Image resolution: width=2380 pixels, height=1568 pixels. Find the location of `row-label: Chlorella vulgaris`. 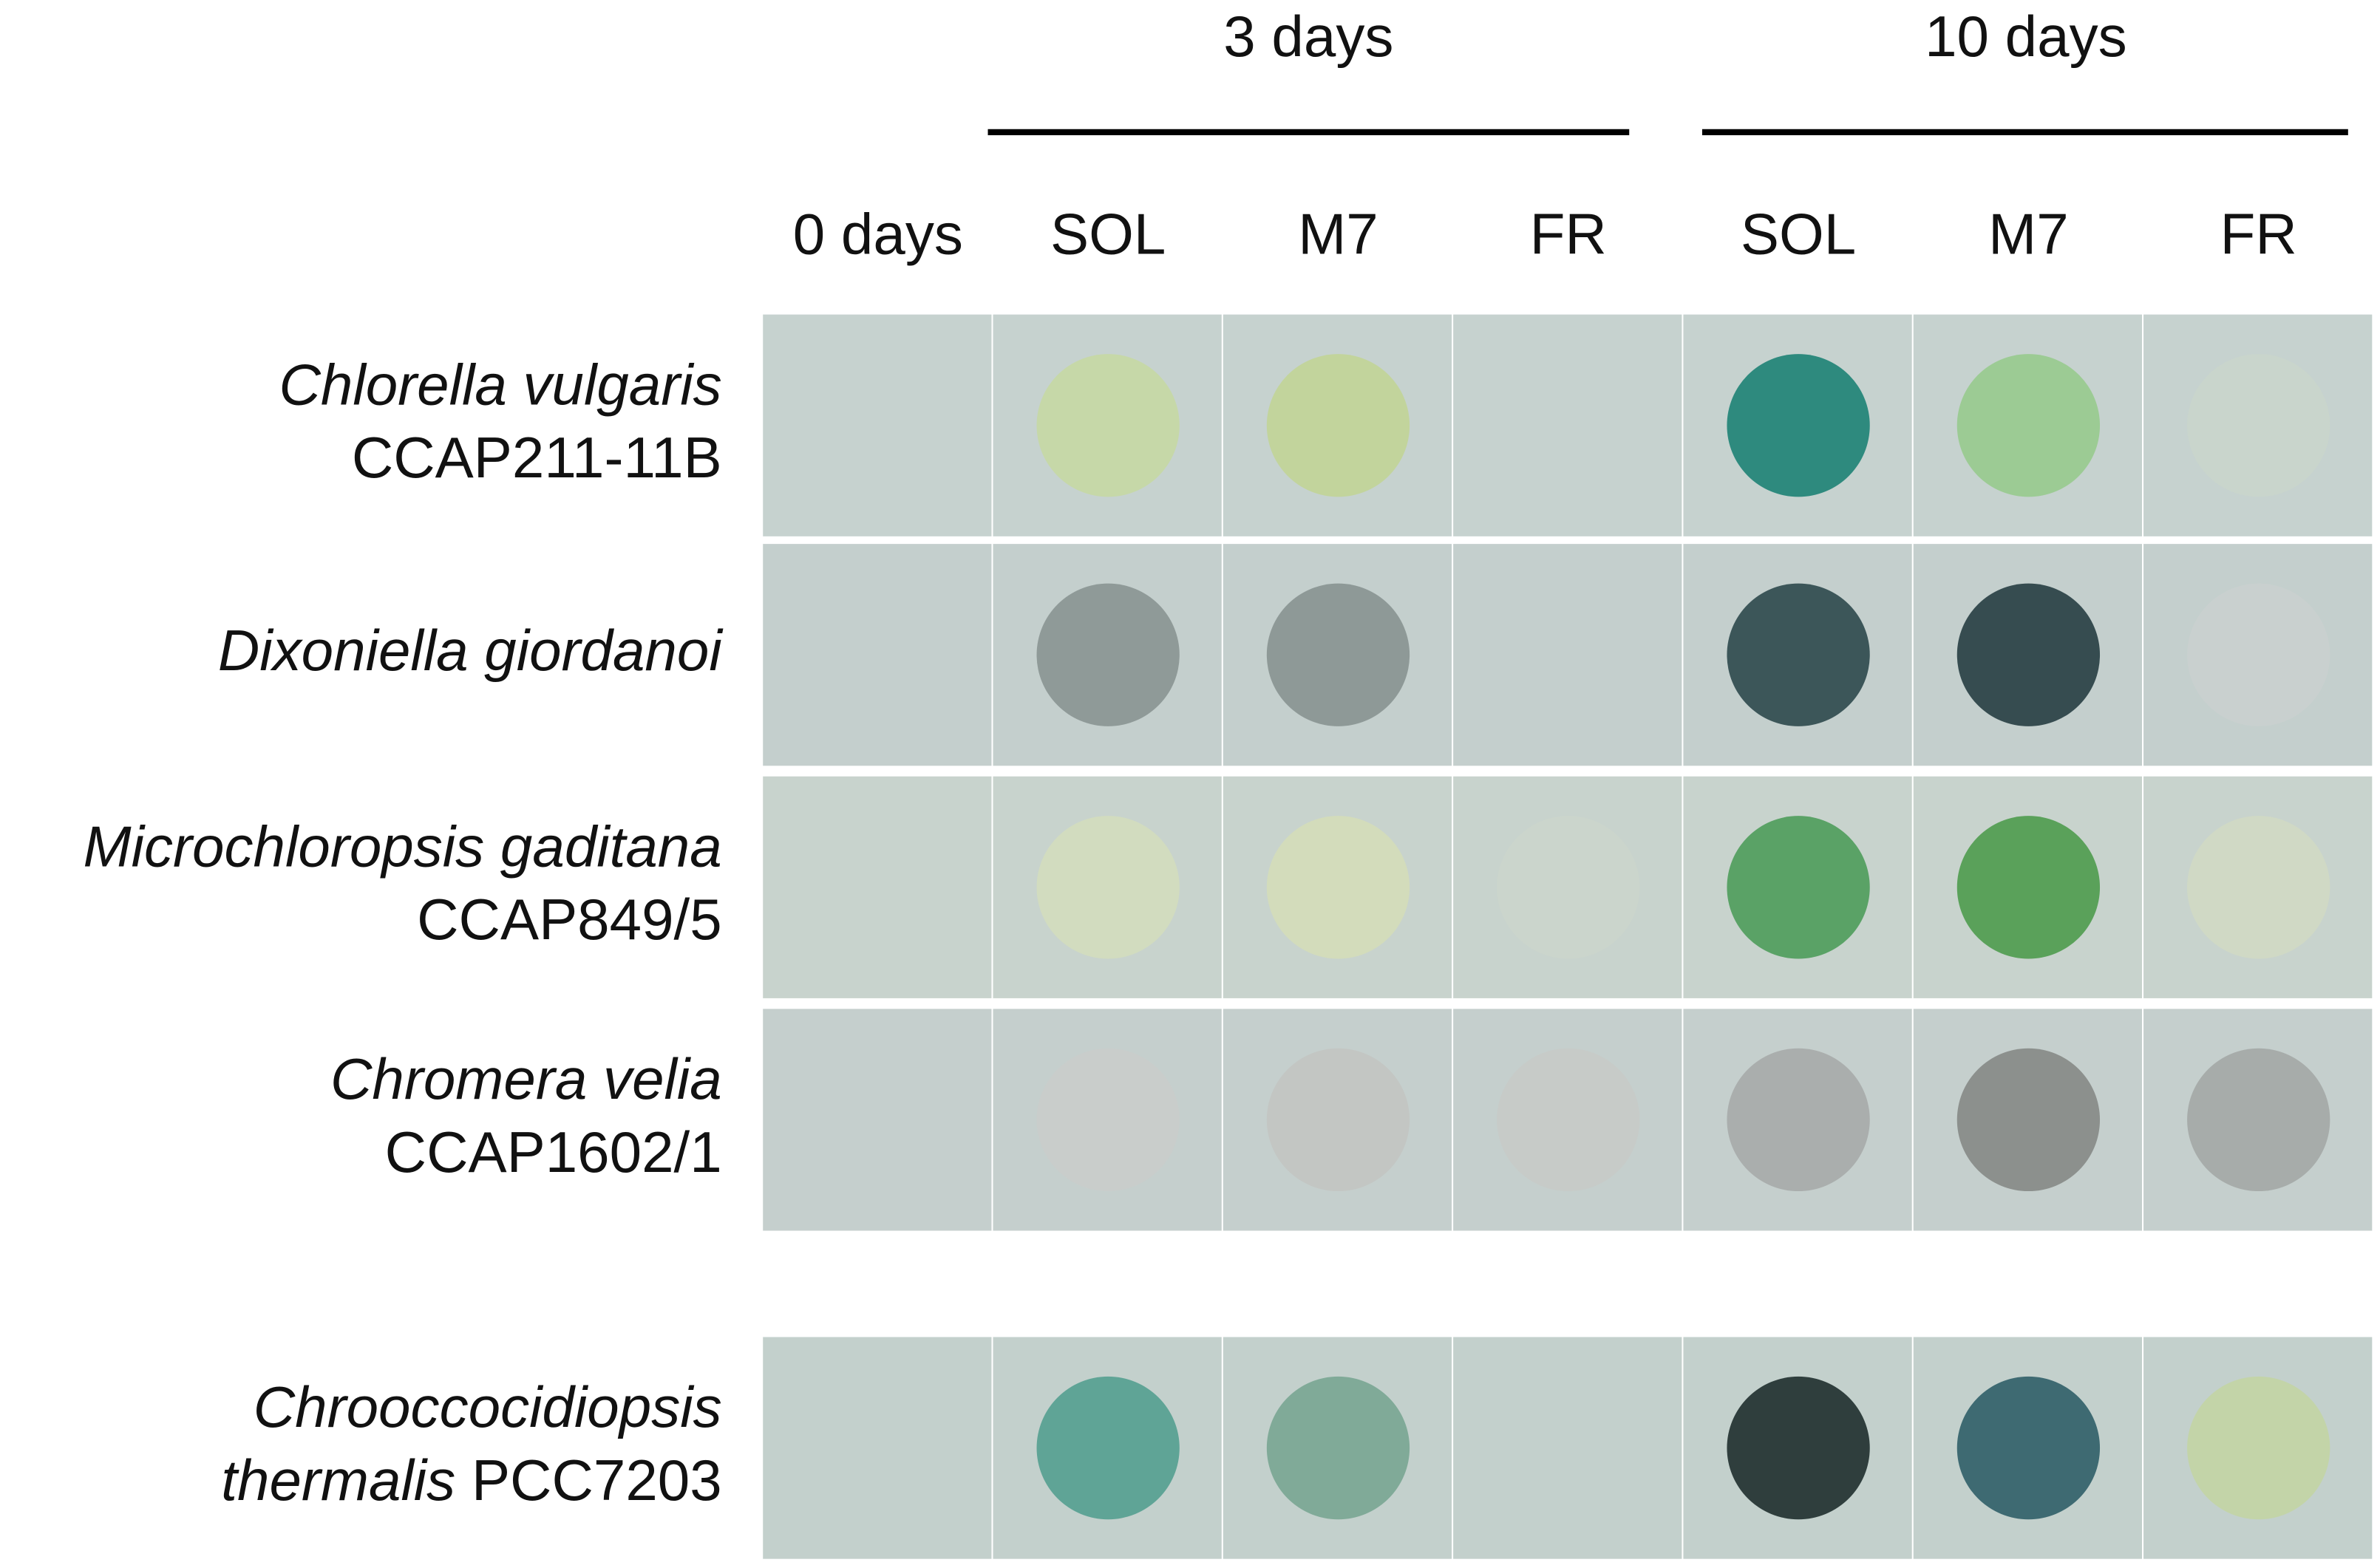

row-label: Chlorella vulgaris is located at coordinates (500, 385).